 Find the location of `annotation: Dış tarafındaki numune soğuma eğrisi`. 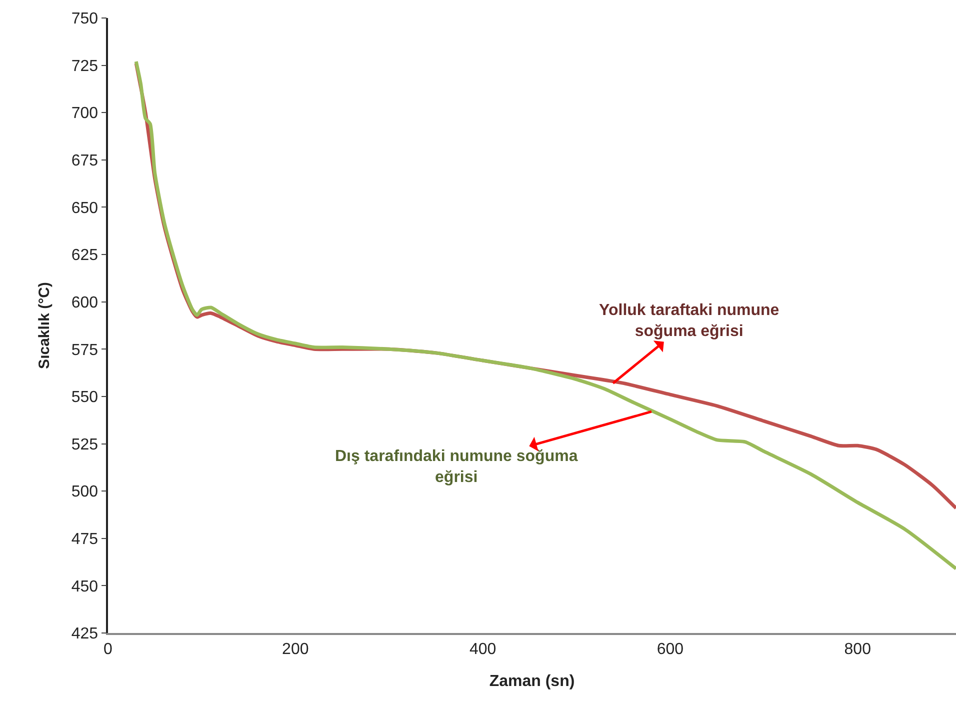

annotation: Dış tarafındaki numune soğuma eğrisi is located at coordinates (456, 467).